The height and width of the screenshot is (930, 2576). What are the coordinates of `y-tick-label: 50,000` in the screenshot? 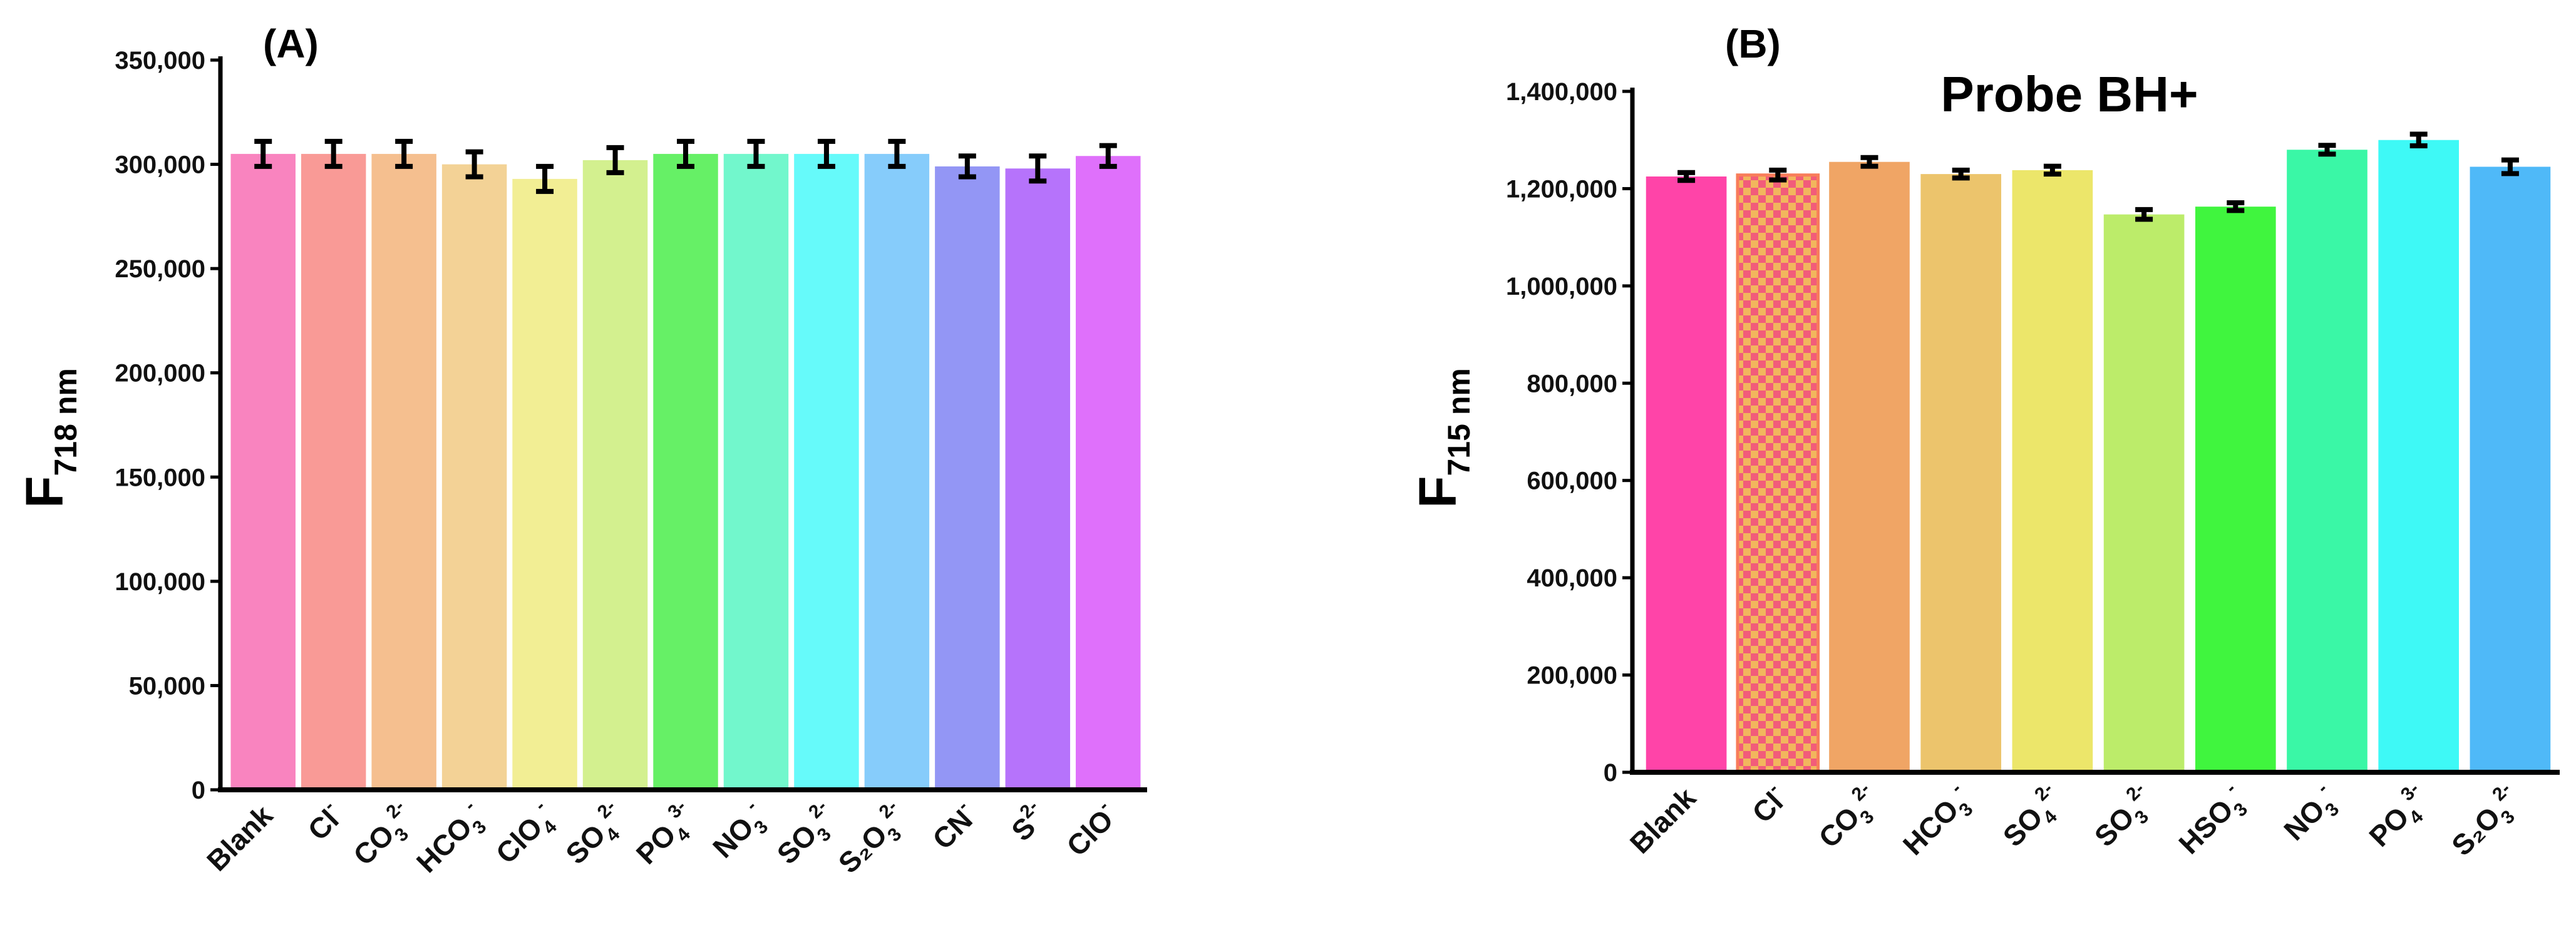 It's located at (167, 686).